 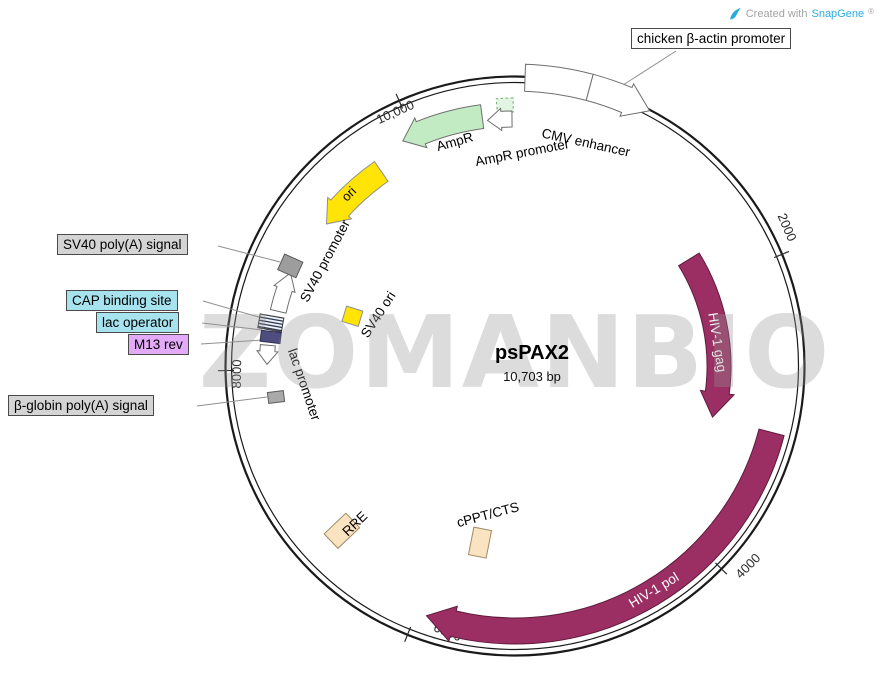 I want to click on feature-rre, so click(x=342, y=531).